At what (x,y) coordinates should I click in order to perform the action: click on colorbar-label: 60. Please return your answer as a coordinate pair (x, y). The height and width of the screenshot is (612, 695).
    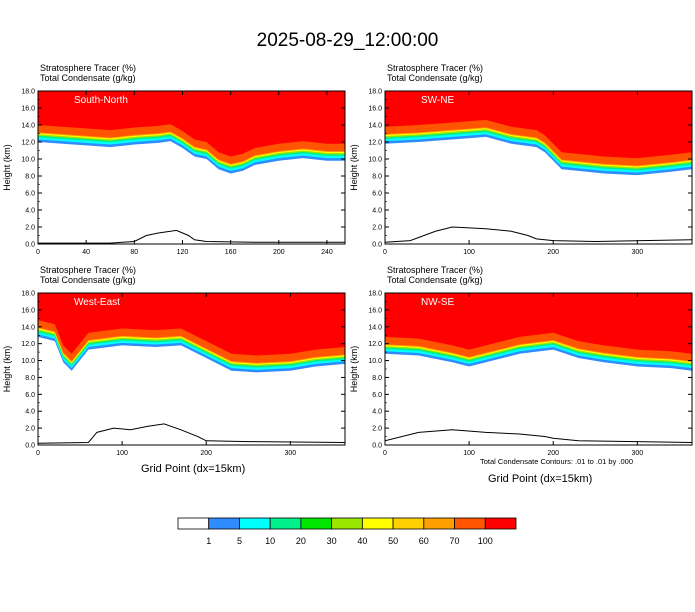
    Looking at the image, I should click on (424, 541).